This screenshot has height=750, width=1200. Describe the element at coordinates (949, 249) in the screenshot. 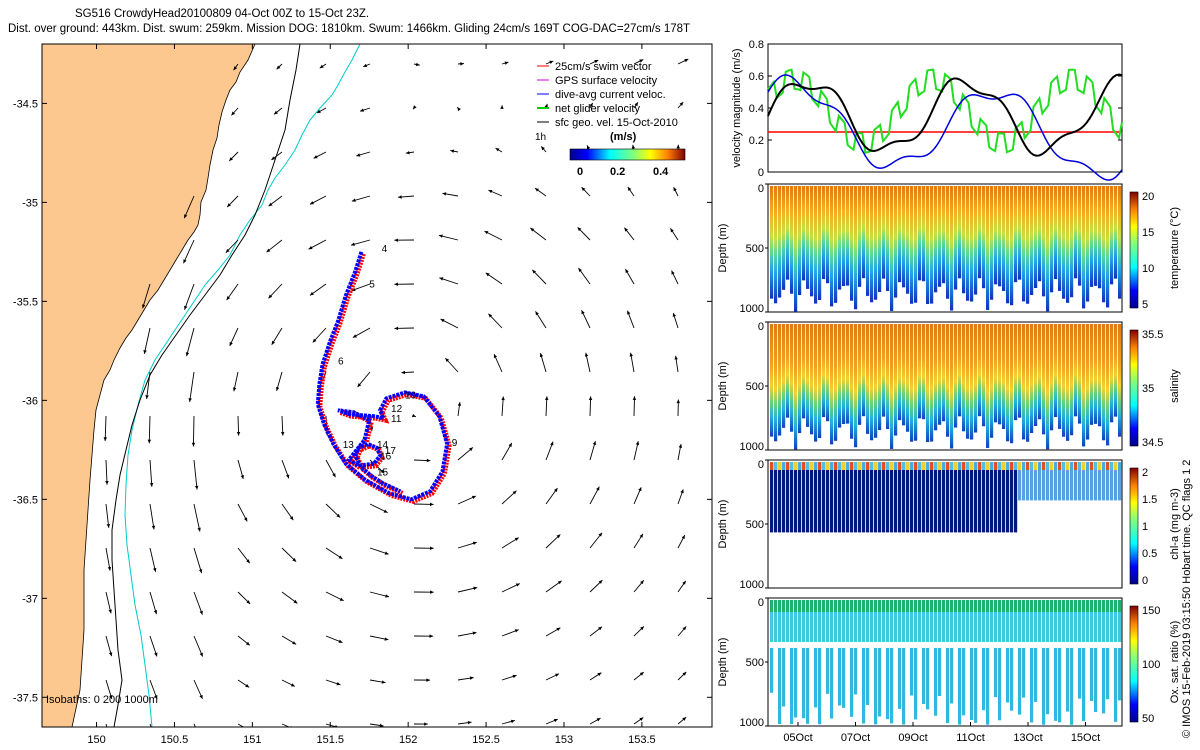

I see `section-panel-0: 0 500 1000 Depth (m) 20 15 10 5 temperature (°C)` at that location.